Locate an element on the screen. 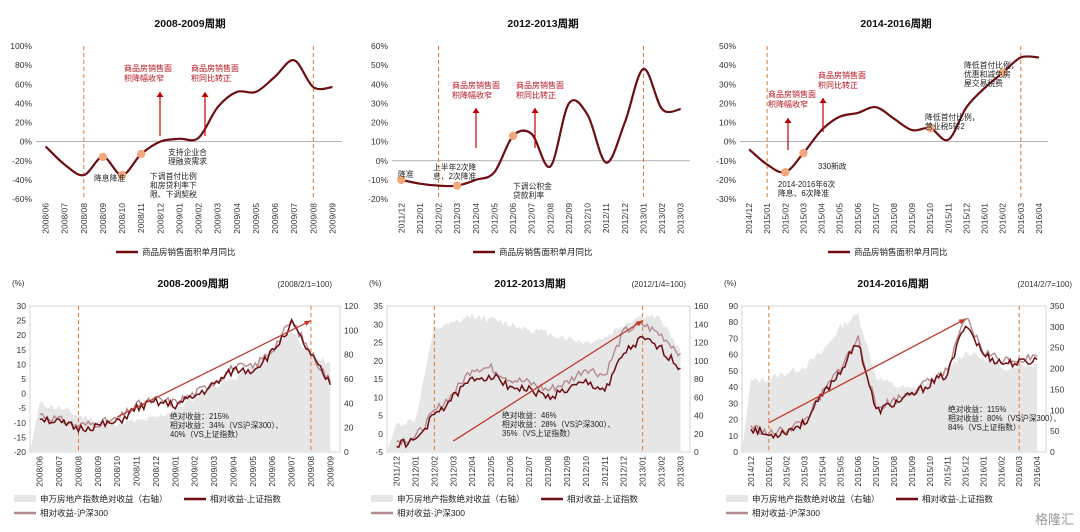 The height and width of the screenshot is (532, 1080). policy-annotation: 支持企业合理融资需求 is located at coordinates (187, 156).